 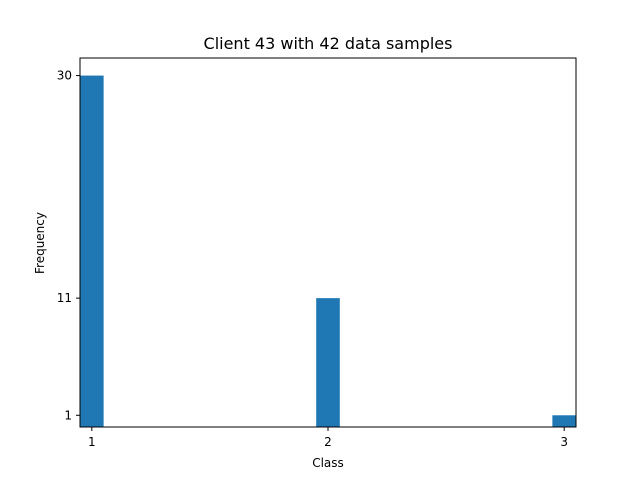 I want to click on y-tick-label: 1, so click(x=68, y=415).